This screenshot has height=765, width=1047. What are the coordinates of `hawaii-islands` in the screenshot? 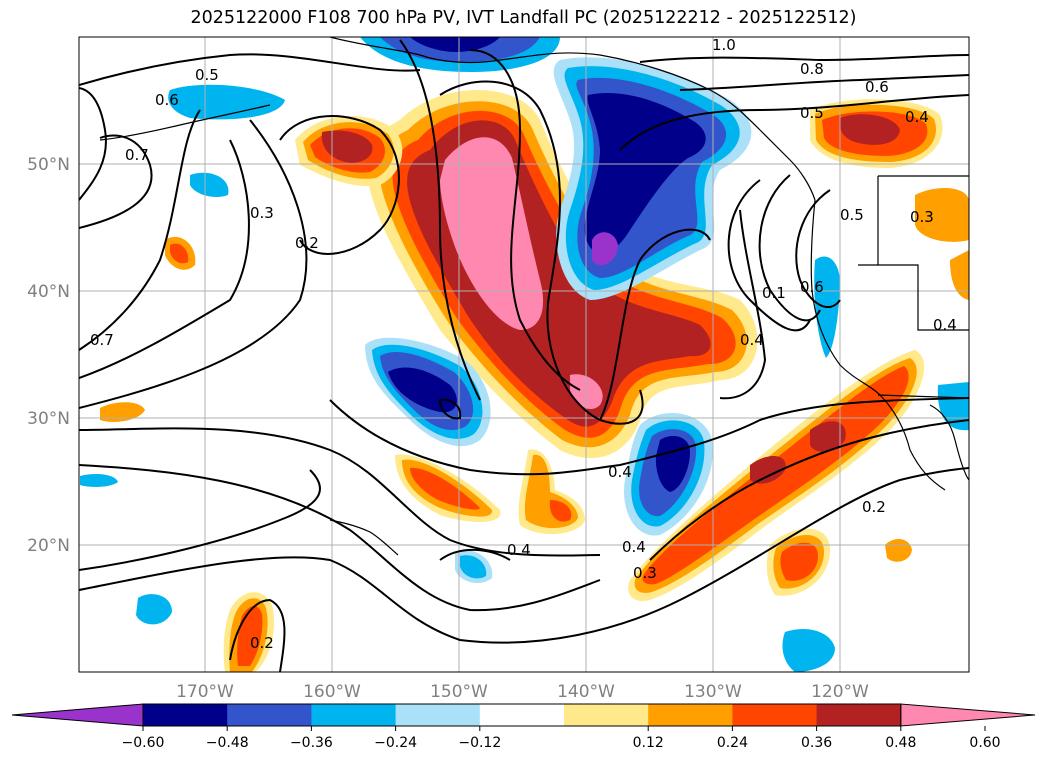 It's located at (364, 537).